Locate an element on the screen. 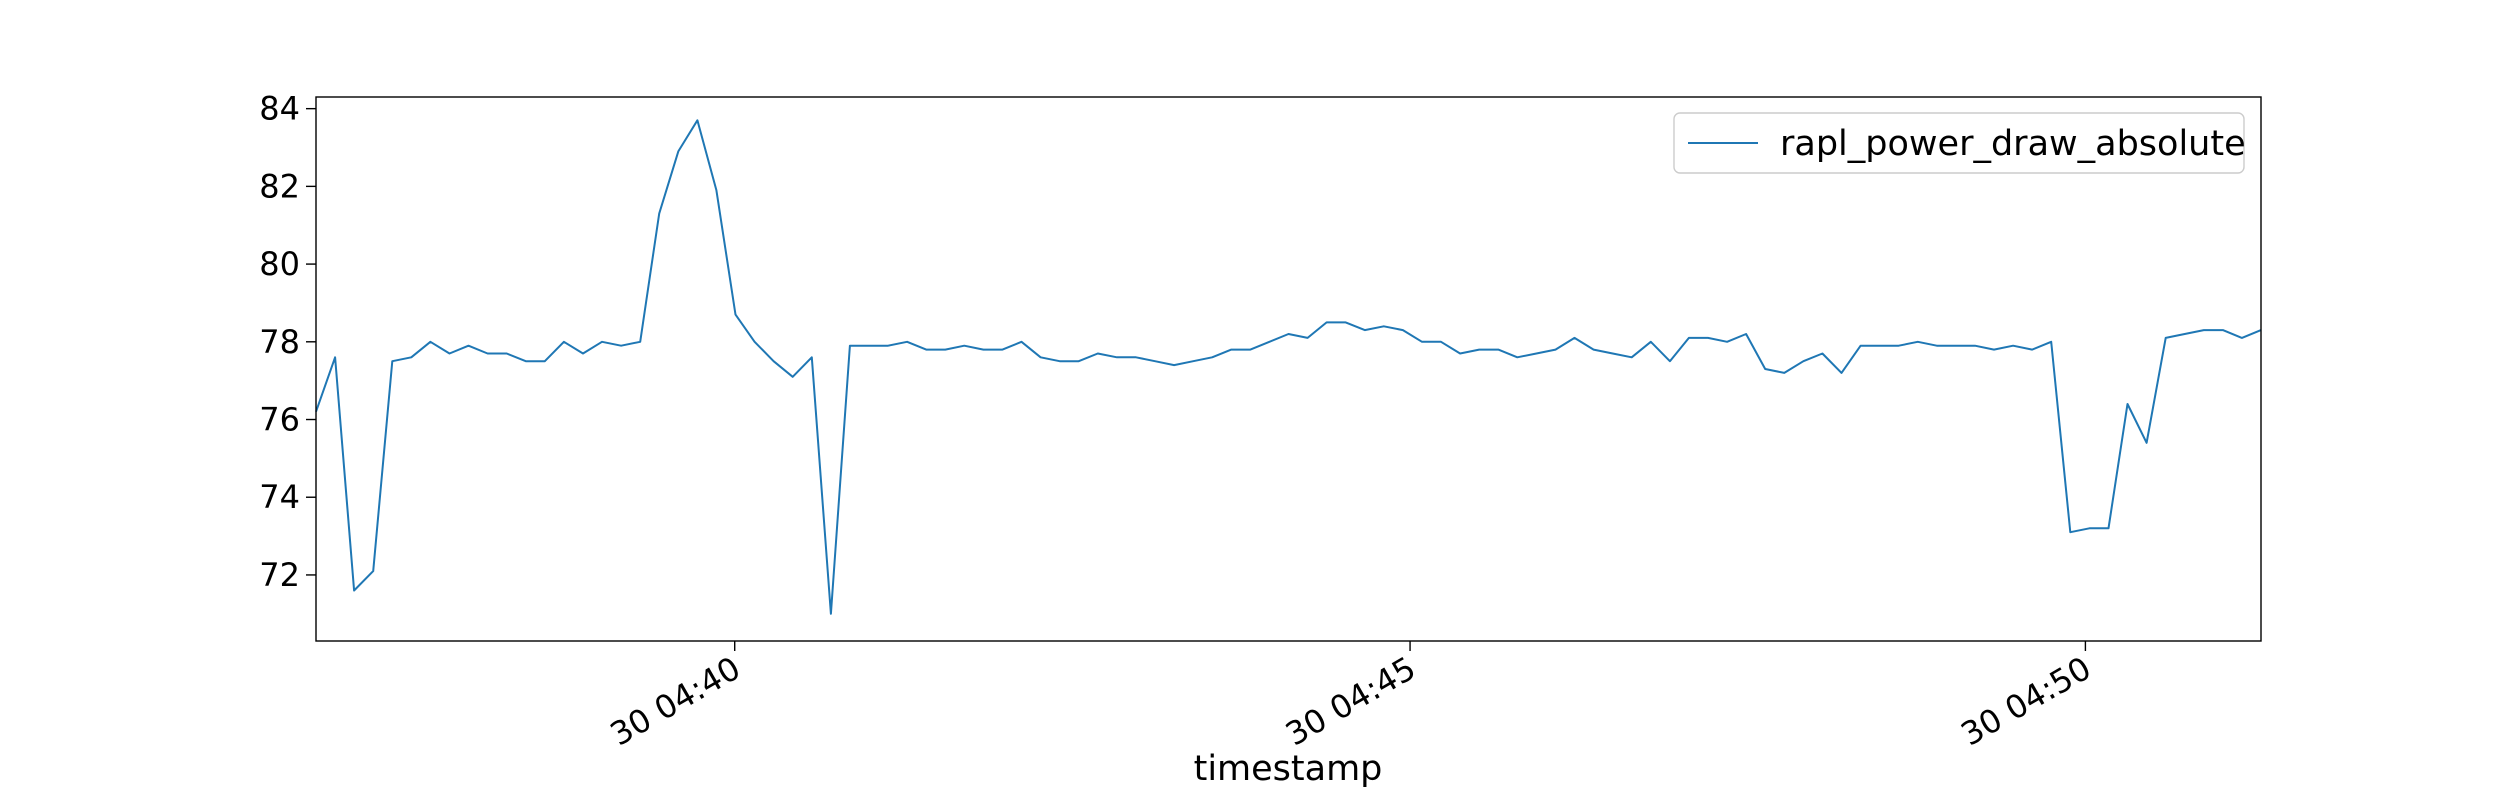 The image size is (2500, 800). legend-label: rapl_power_draw_absolute is located at coordinates (2013, 144).